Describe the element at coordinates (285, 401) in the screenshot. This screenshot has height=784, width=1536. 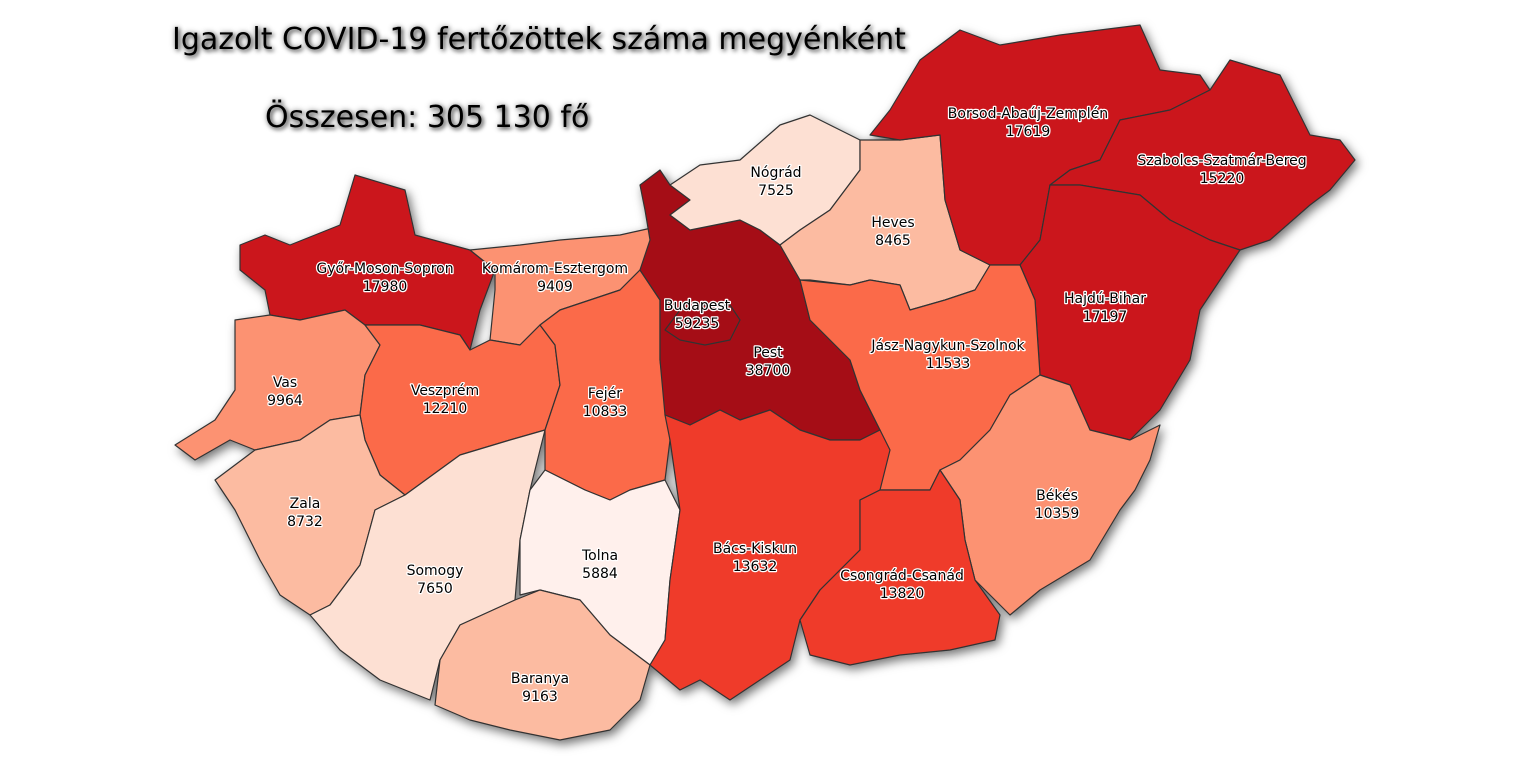
I see `county-value-label: 9964` at that location.